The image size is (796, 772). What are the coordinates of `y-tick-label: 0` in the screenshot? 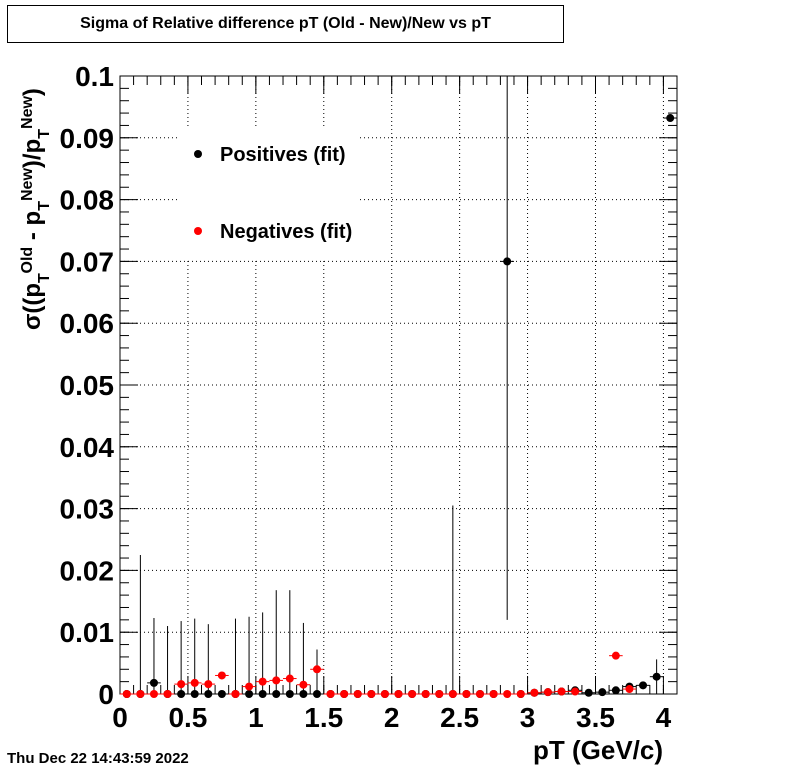 It's located at (106, 694).